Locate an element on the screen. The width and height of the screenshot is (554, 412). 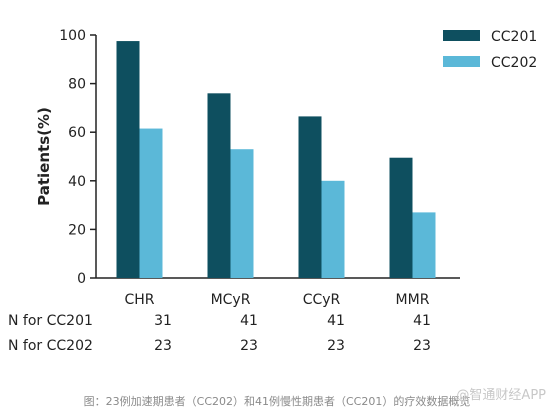
y-tick-label: 20 is located at coordinates (77, 230).